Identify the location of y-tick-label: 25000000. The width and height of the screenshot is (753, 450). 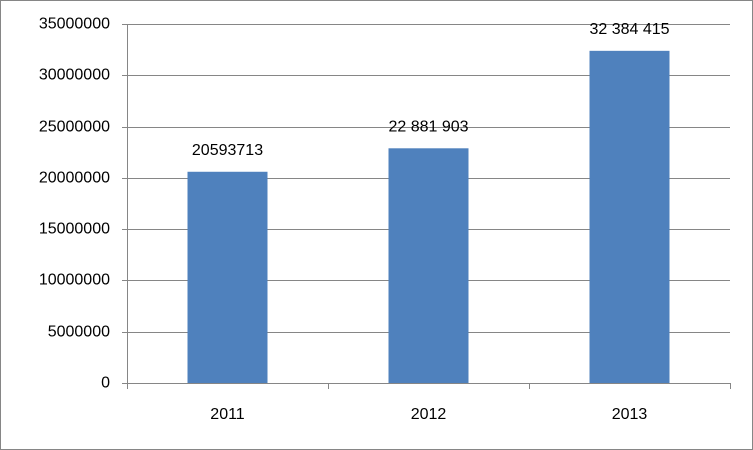
(74, 127).